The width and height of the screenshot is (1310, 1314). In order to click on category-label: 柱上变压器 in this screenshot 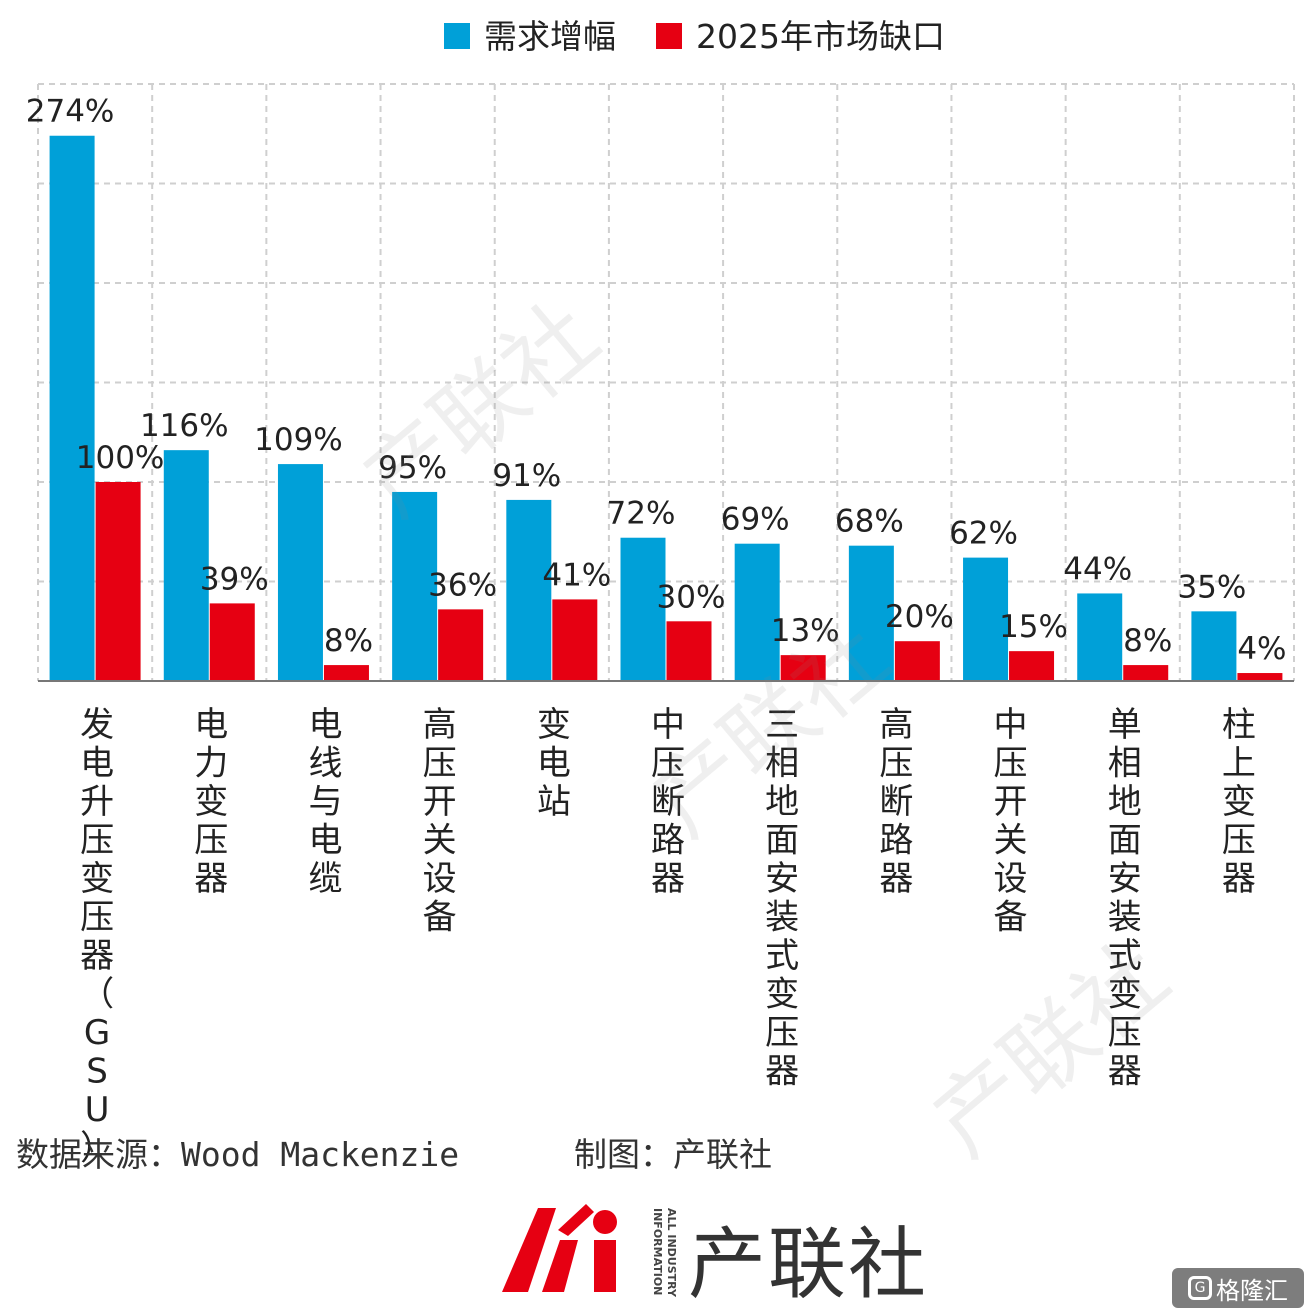, I will do `click(1239, 802)`.